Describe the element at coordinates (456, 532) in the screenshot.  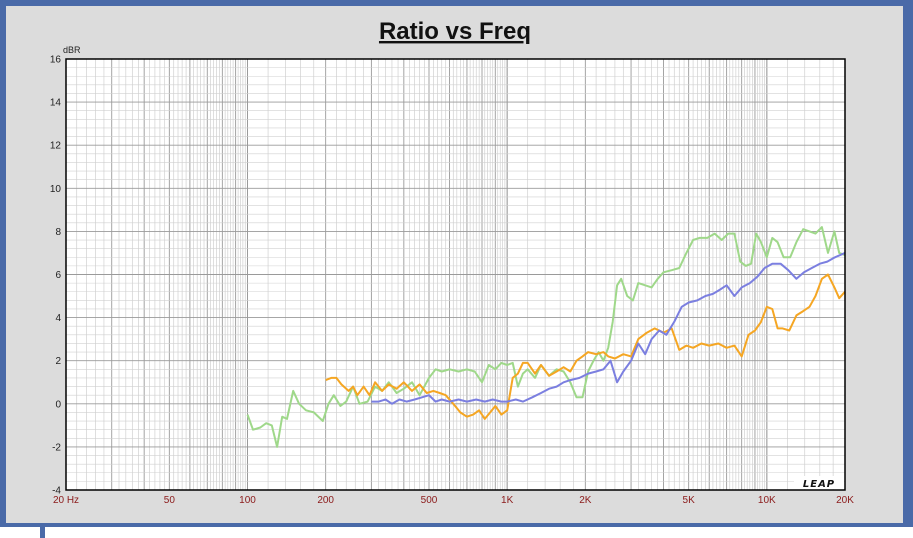
I see `bottom-strip` at that location.